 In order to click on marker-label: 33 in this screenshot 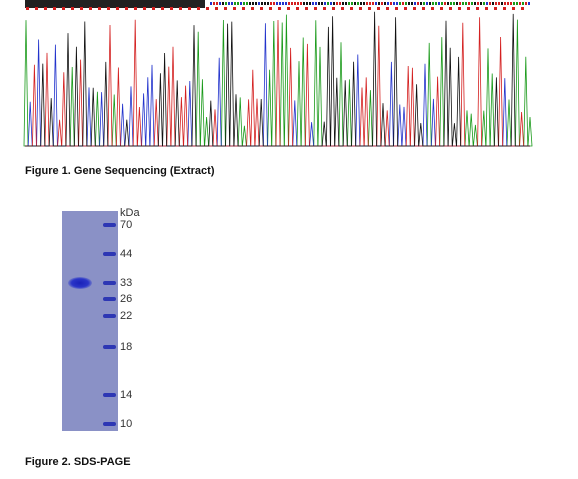, I will do `click(126, 283)`.